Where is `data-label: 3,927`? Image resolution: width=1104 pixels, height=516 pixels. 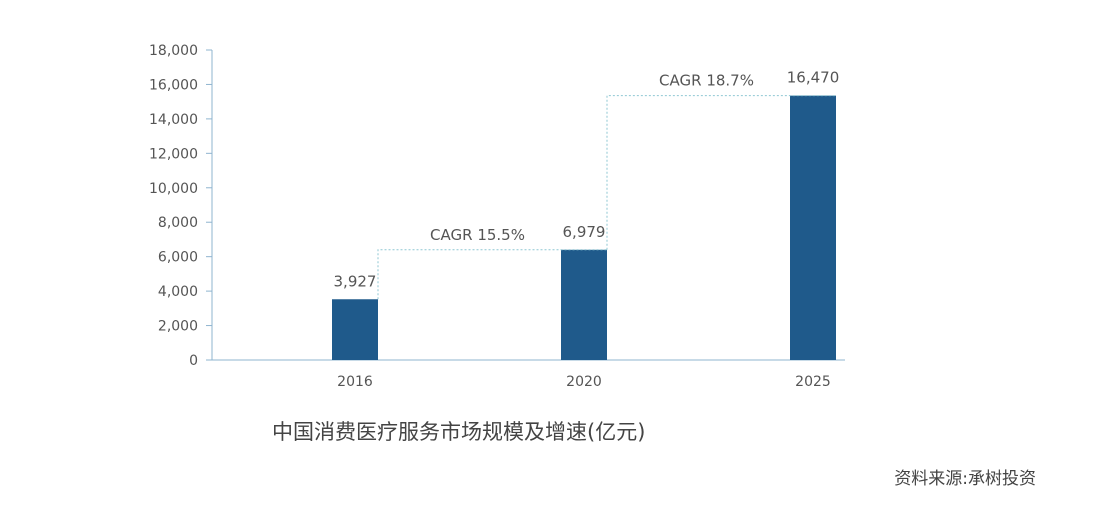
data-label: 3,927 is located at coordinates (355, 281).